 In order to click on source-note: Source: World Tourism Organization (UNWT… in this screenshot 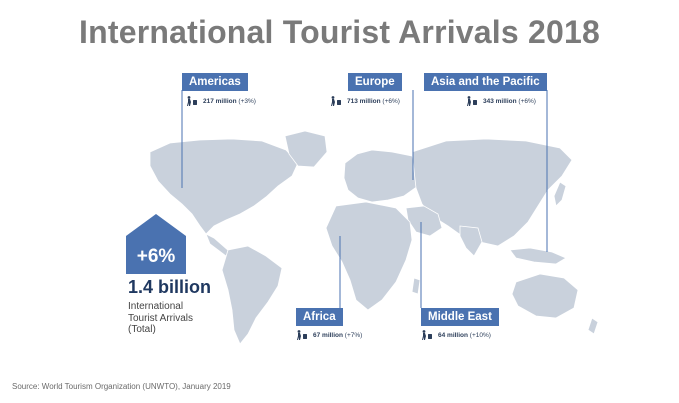, I will do `click(121, 386)`.